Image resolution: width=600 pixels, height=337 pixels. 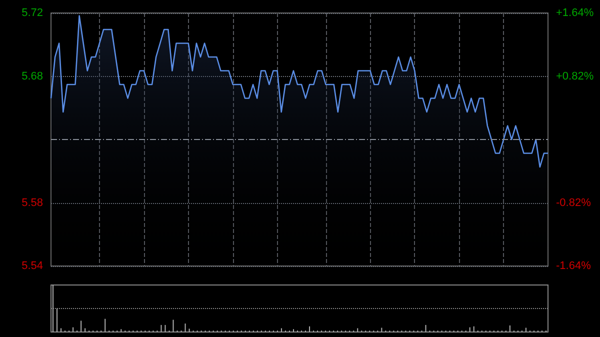 What do you see at coordinates (574, 266) in the screenshot?
I see `y2-tick-label: -1.64%` at bounding box center [574, 266].